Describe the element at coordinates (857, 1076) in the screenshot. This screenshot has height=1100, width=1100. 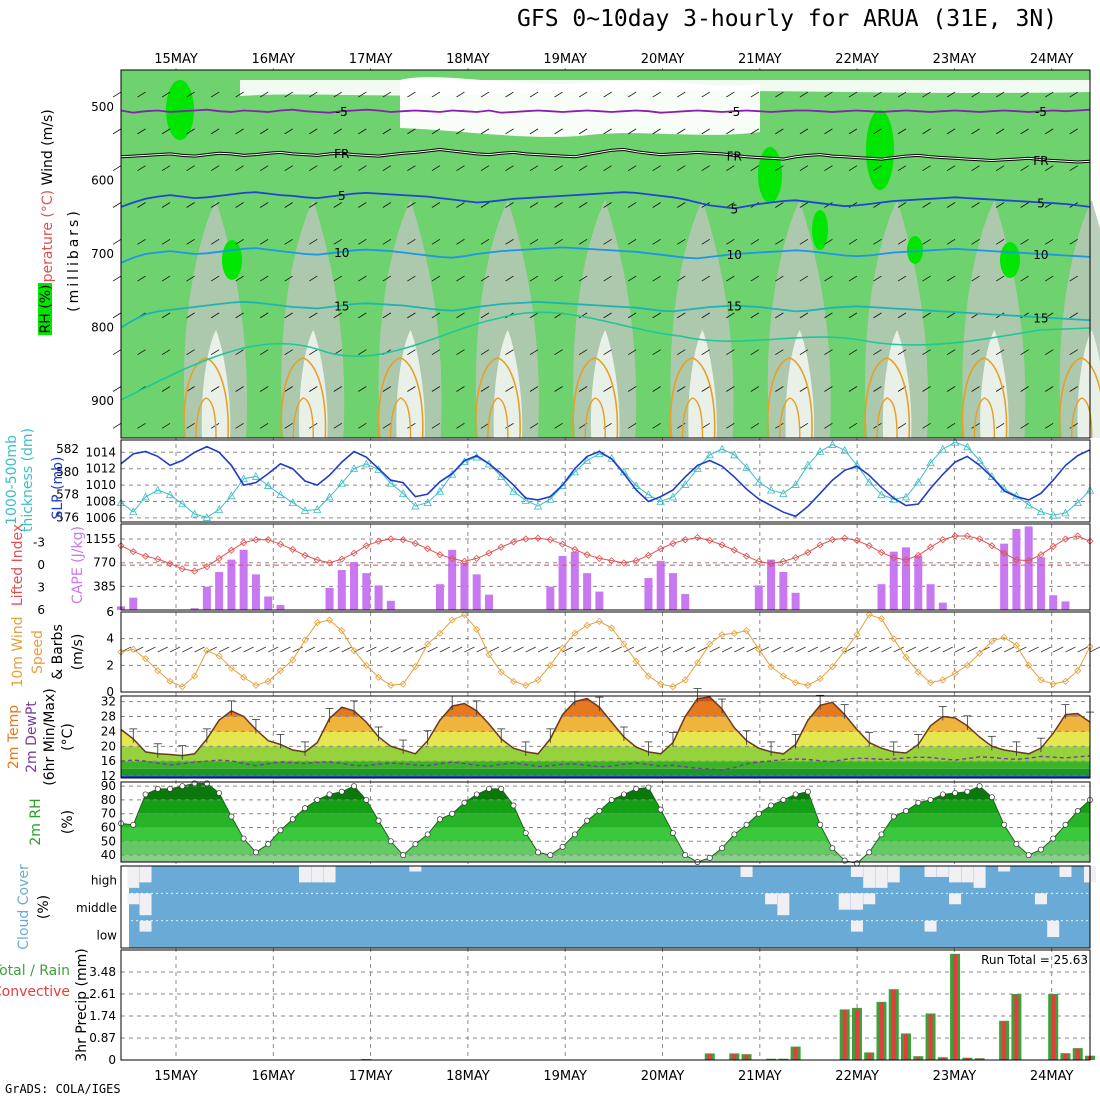
I see `date-label-bottom: 22MAY` at that location.